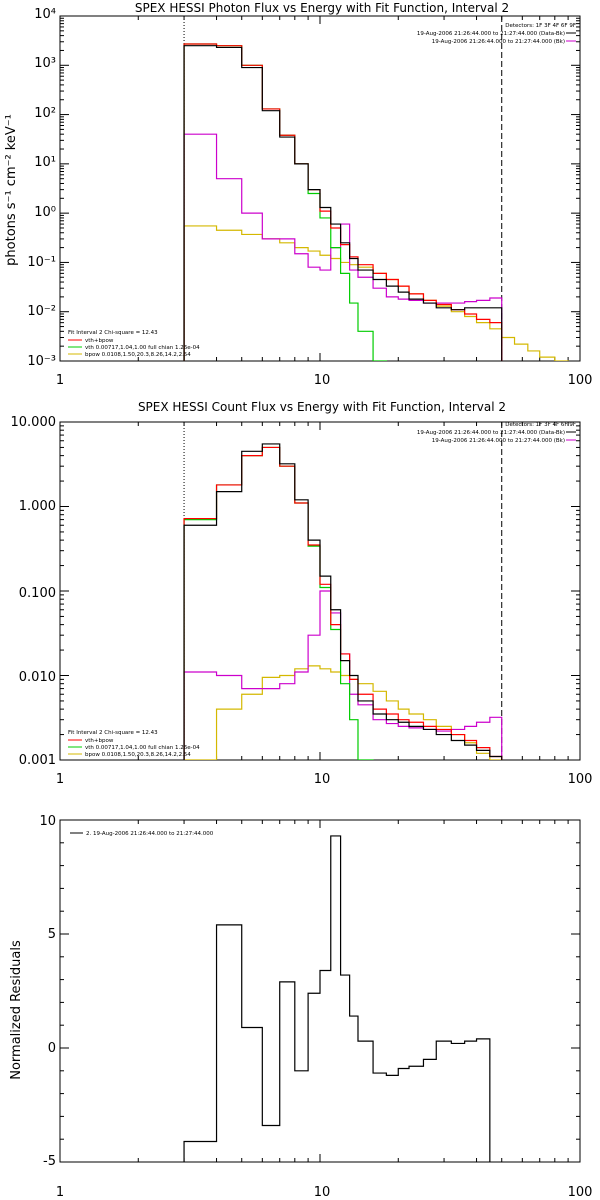  I want to click on photon-y-tick-1e3: 10³, so click(45, 63).